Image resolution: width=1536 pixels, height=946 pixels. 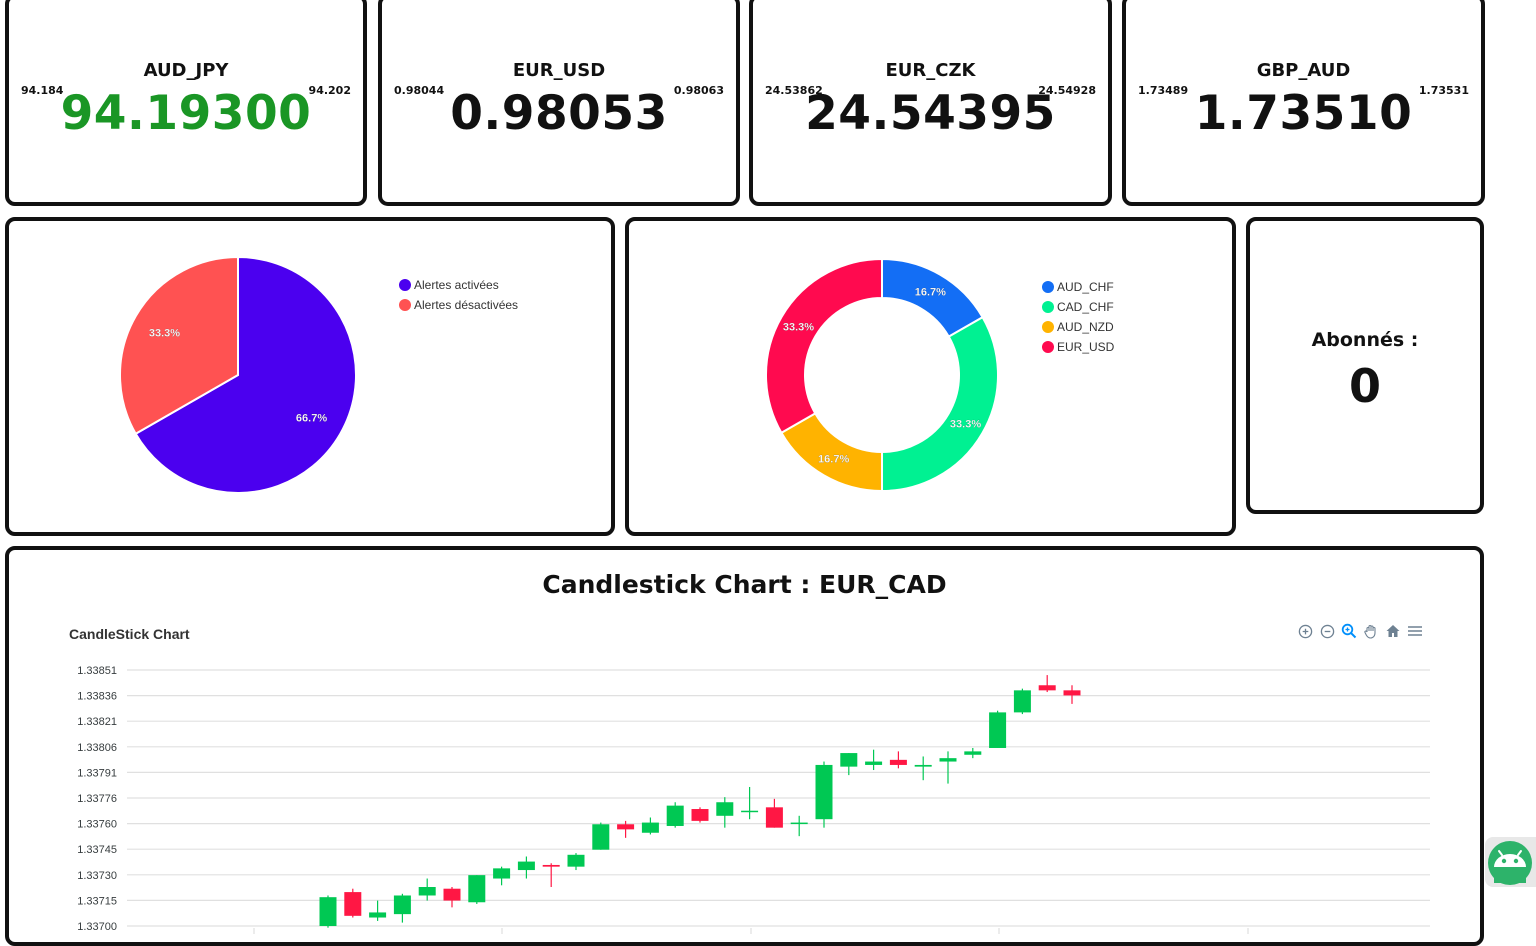 What do you see at coordinates (1360, 631) in the screenshot?
I see `chart-toolbar` at bounding box center [1360, 631].